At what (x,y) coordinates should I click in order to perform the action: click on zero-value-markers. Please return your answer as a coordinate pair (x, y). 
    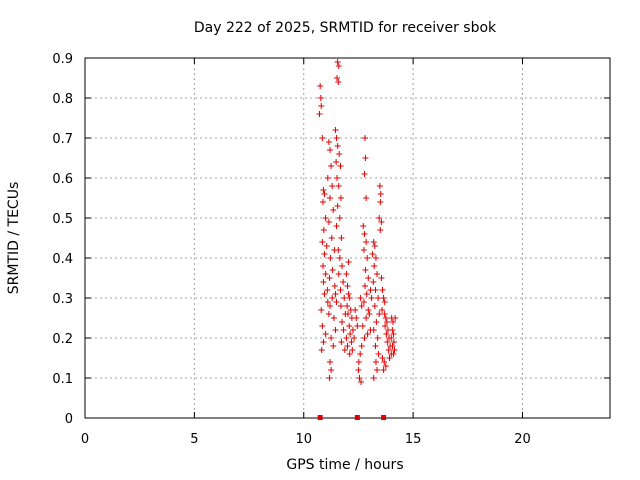
    Looking at the image, I should click on (352, 417).